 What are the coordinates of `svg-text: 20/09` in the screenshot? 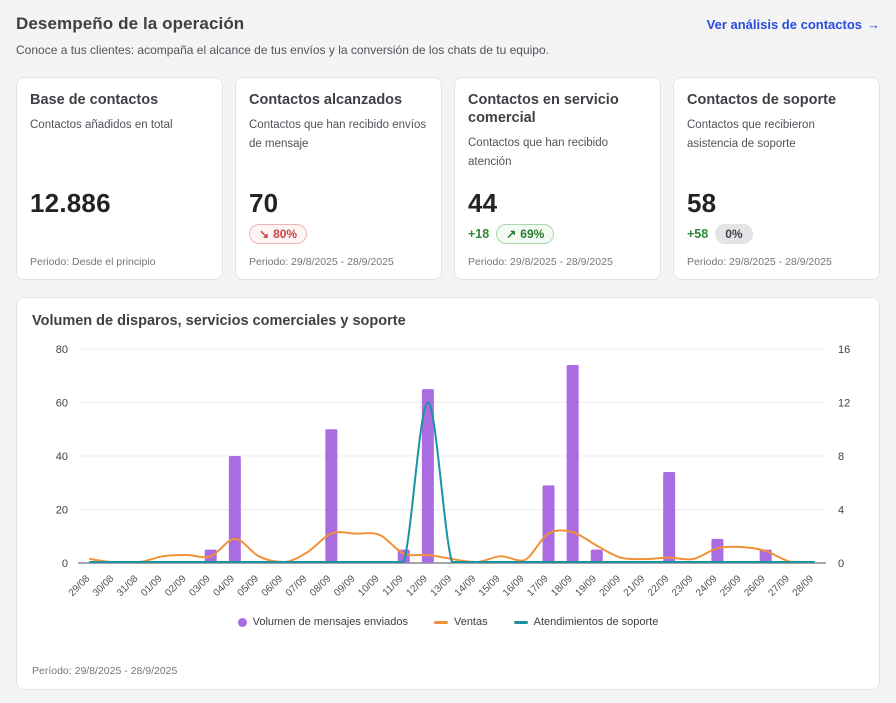 It's located at (611, 586).